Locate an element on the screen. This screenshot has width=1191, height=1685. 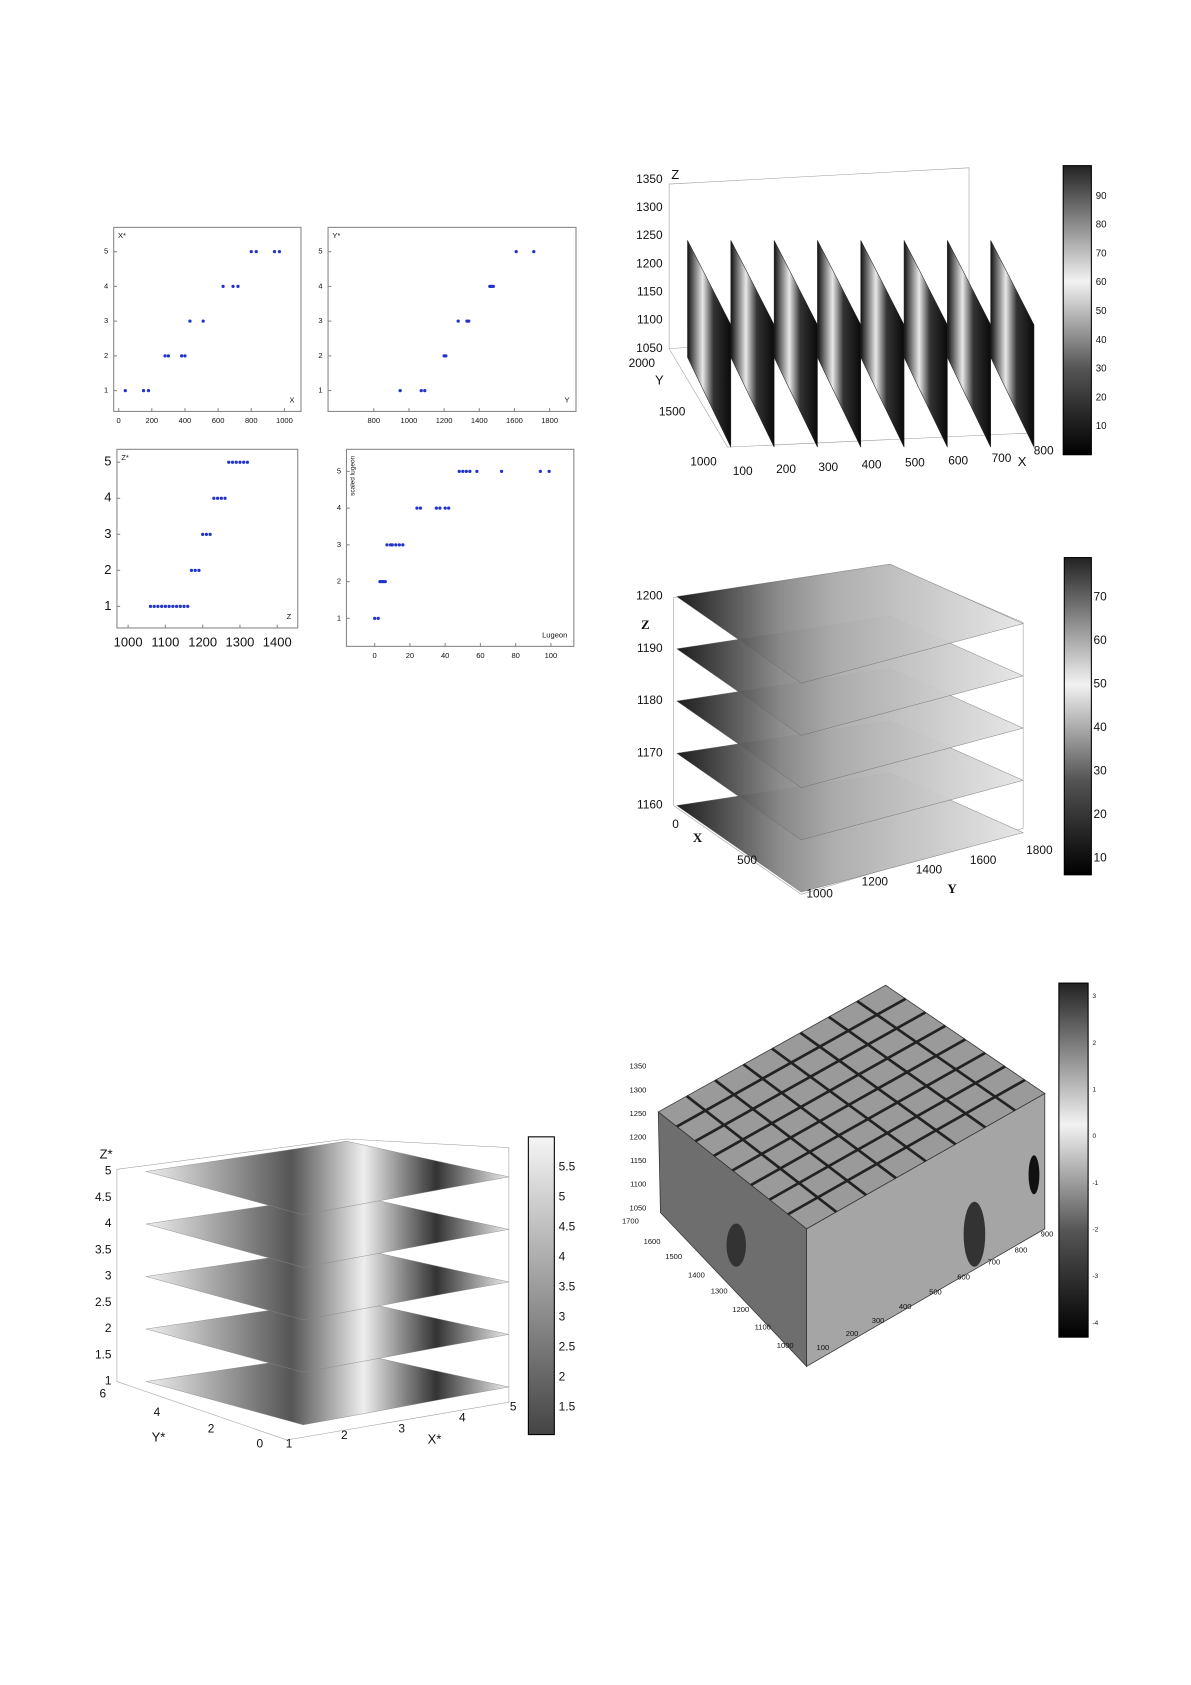
y-tick-label: 1600 is located at coordinates (652, 1241).